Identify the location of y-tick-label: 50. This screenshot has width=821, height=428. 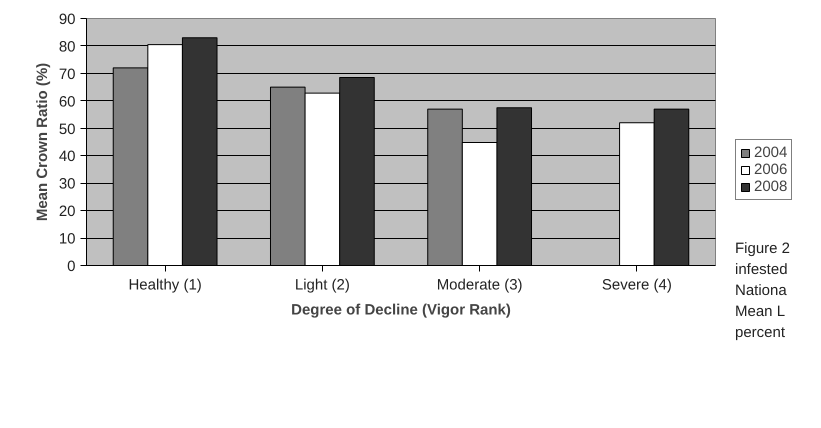
(67, 129).